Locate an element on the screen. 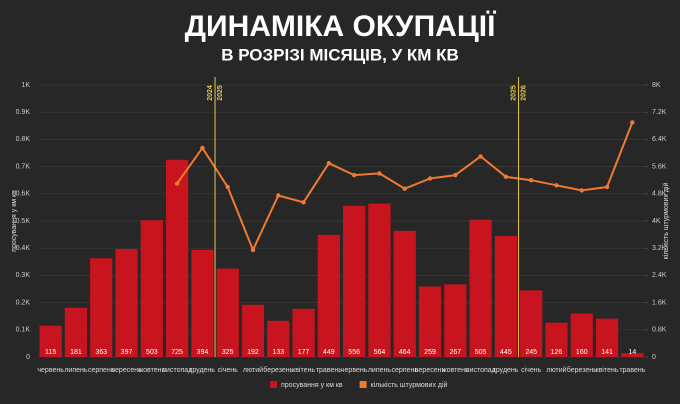  y-tick-label: 0.6K is located at coordinates (23, 194).